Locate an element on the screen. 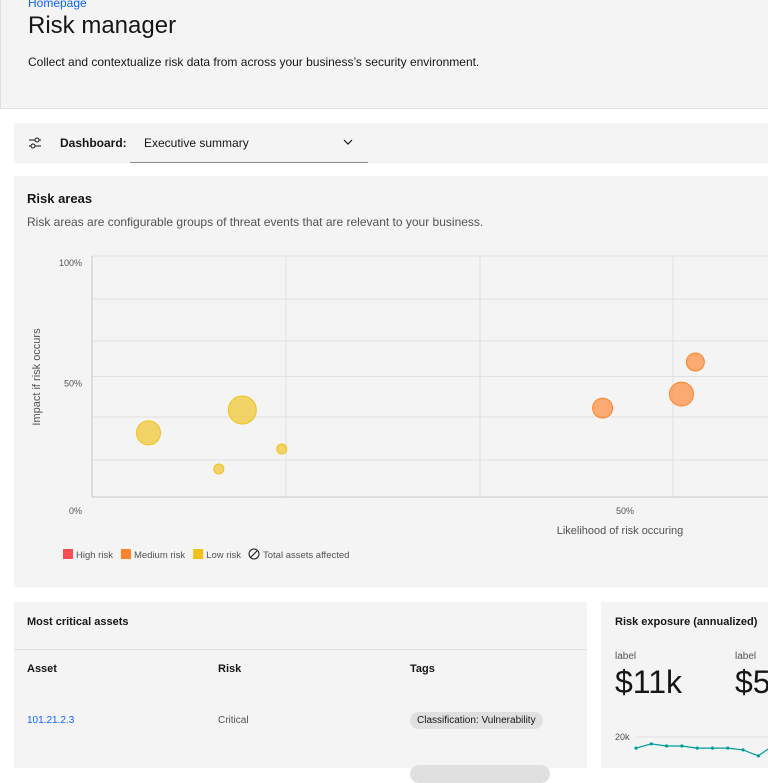 The width and height of the screenshot is (768, 783). toolbar: Dashboard: Executive summary is located at coordinates (391, 143).